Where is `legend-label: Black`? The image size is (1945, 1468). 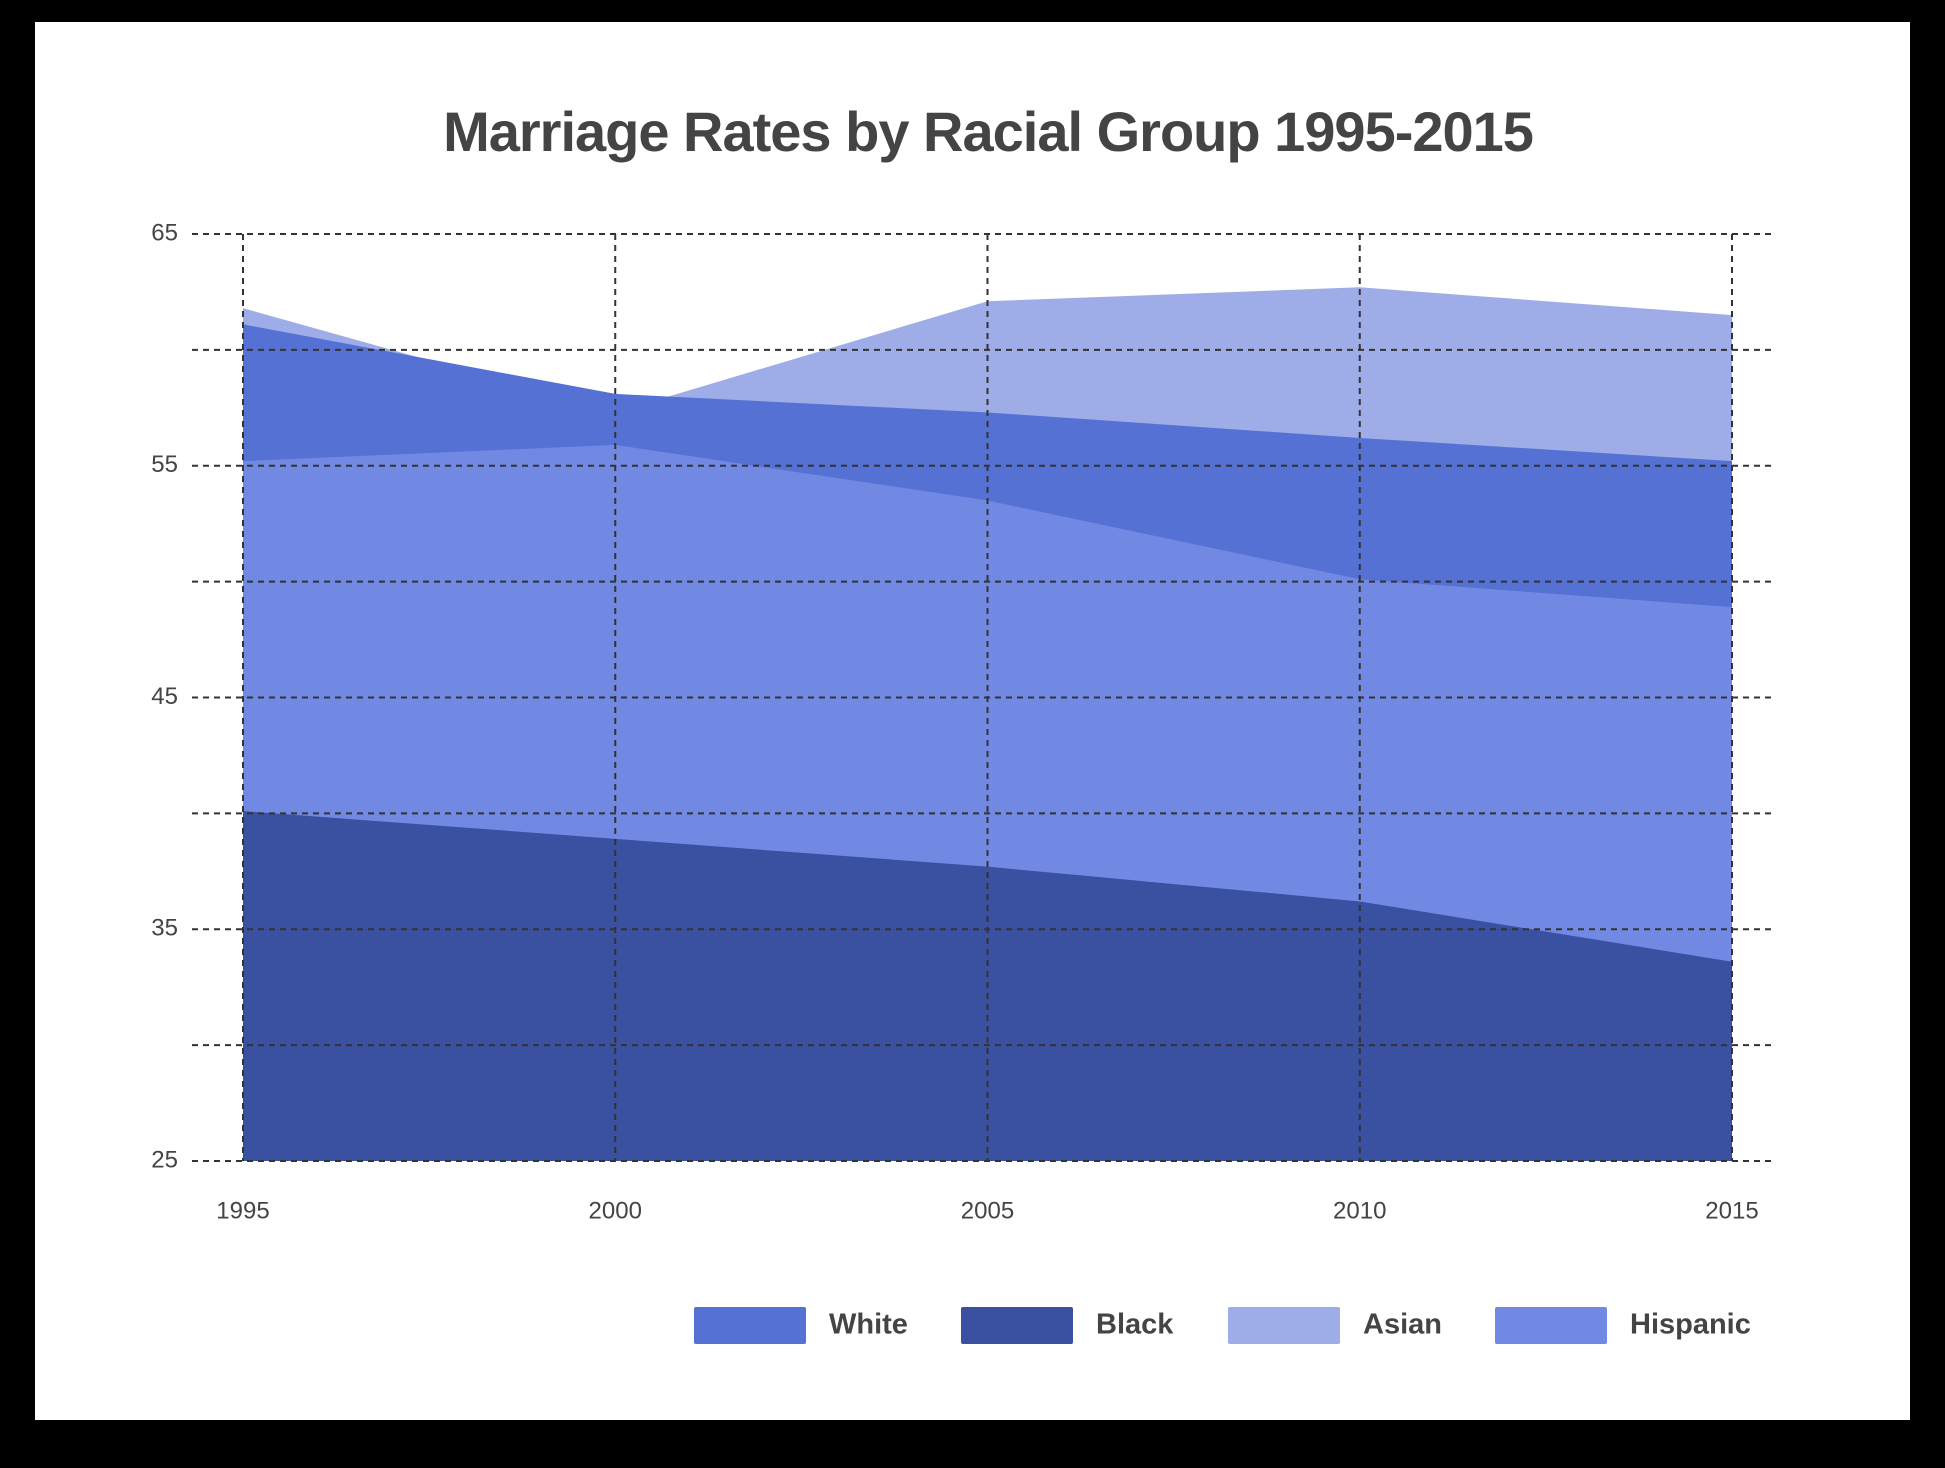 legend-label: Black is located at coordinates (1135, 1325).